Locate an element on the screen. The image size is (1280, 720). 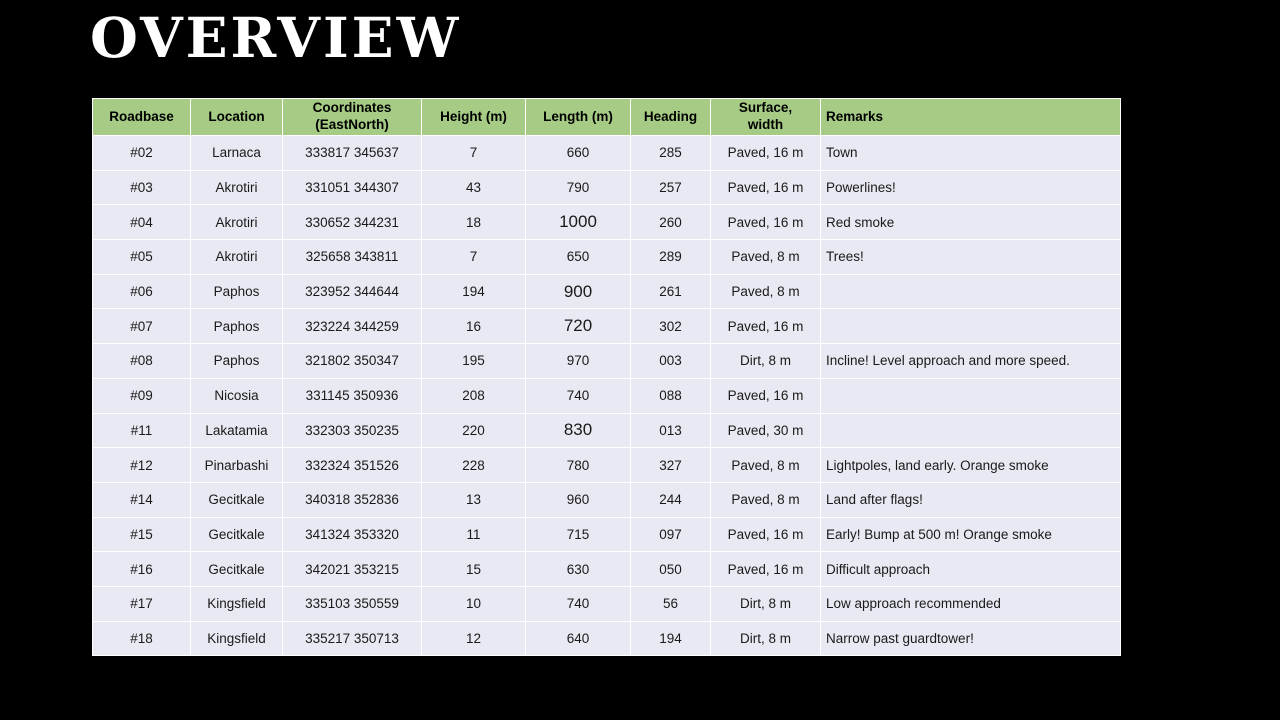
cell-roadbase: #06 is located at coordinates (141, 291).